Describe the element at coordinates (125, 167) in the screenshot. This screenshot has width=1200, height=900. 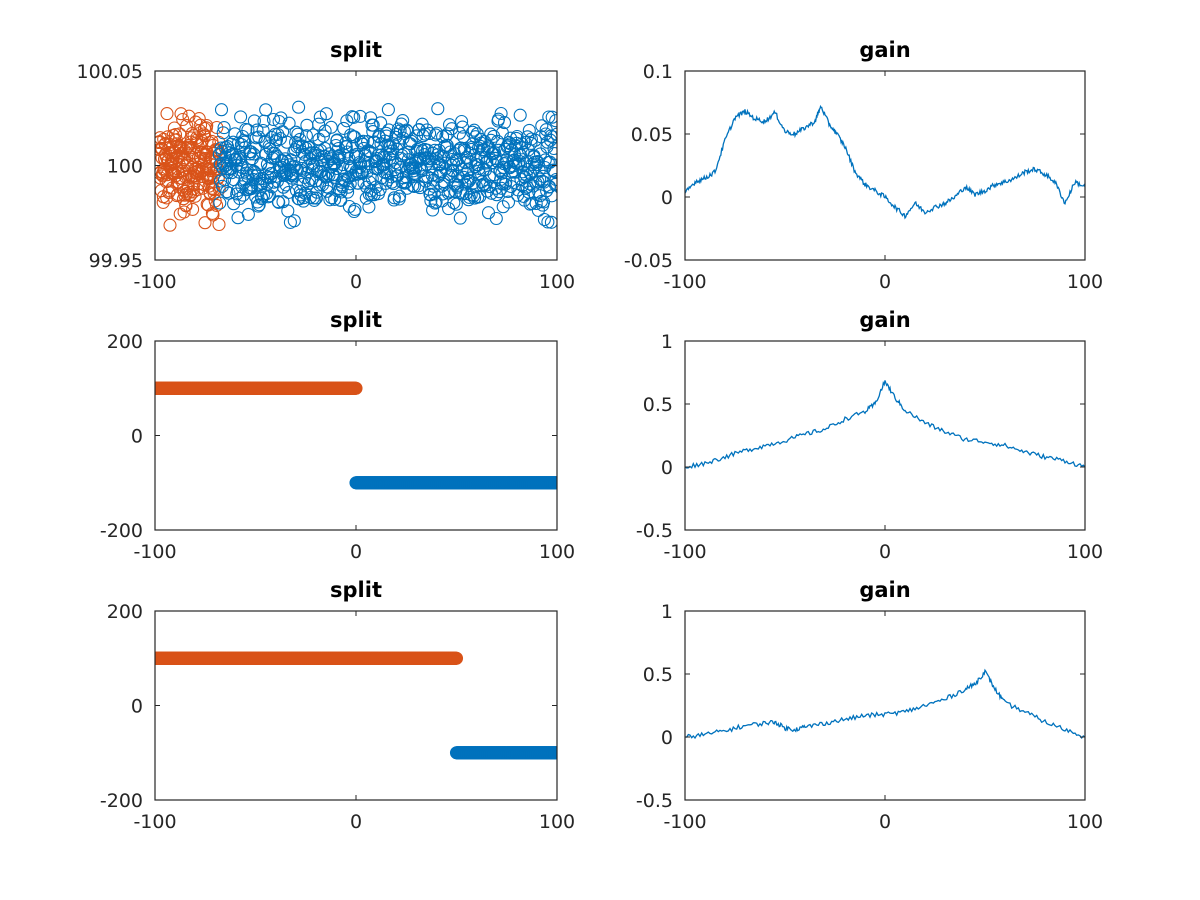
I see `y-tick-label: 100` at that location.